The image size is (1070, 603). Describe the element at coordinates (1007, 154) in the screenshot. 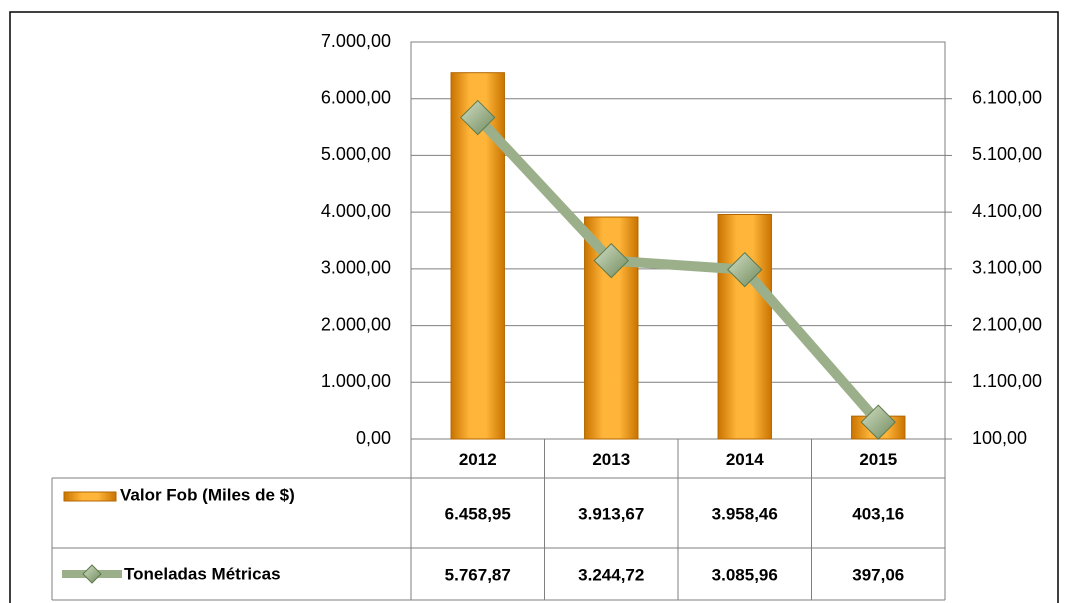

I see `y2-tick-label: 5.100,00` at that location.